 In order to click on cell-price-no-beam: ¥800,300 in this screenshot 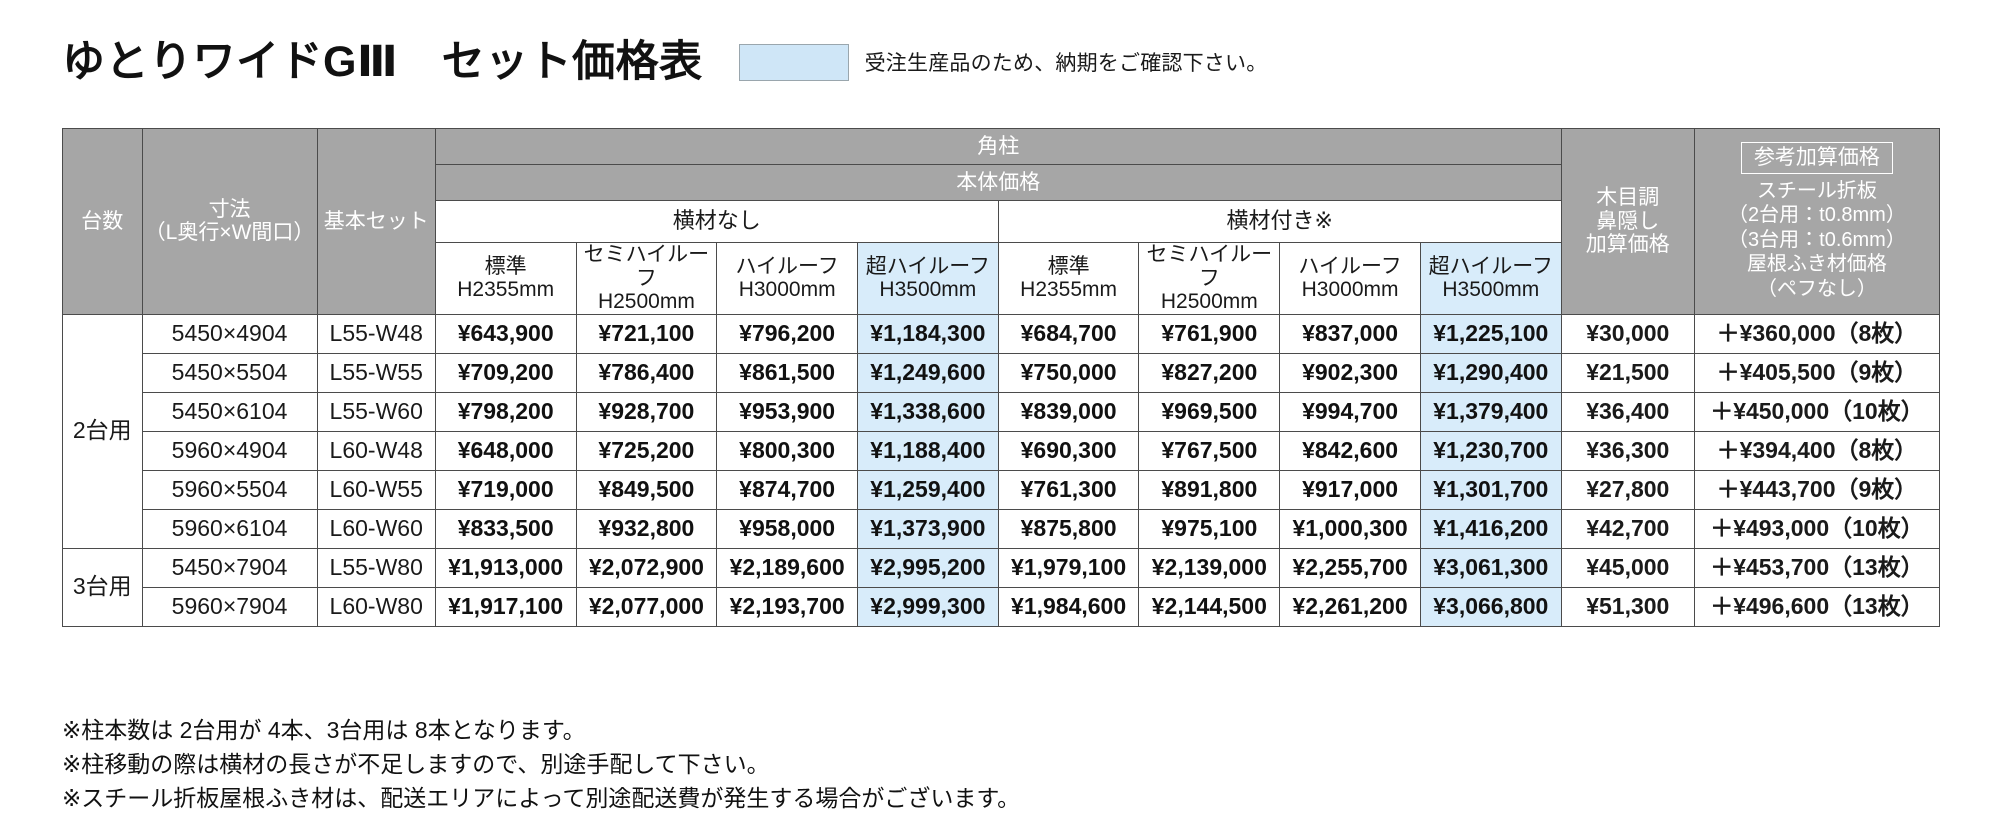, I will do `click(787, 450)`.